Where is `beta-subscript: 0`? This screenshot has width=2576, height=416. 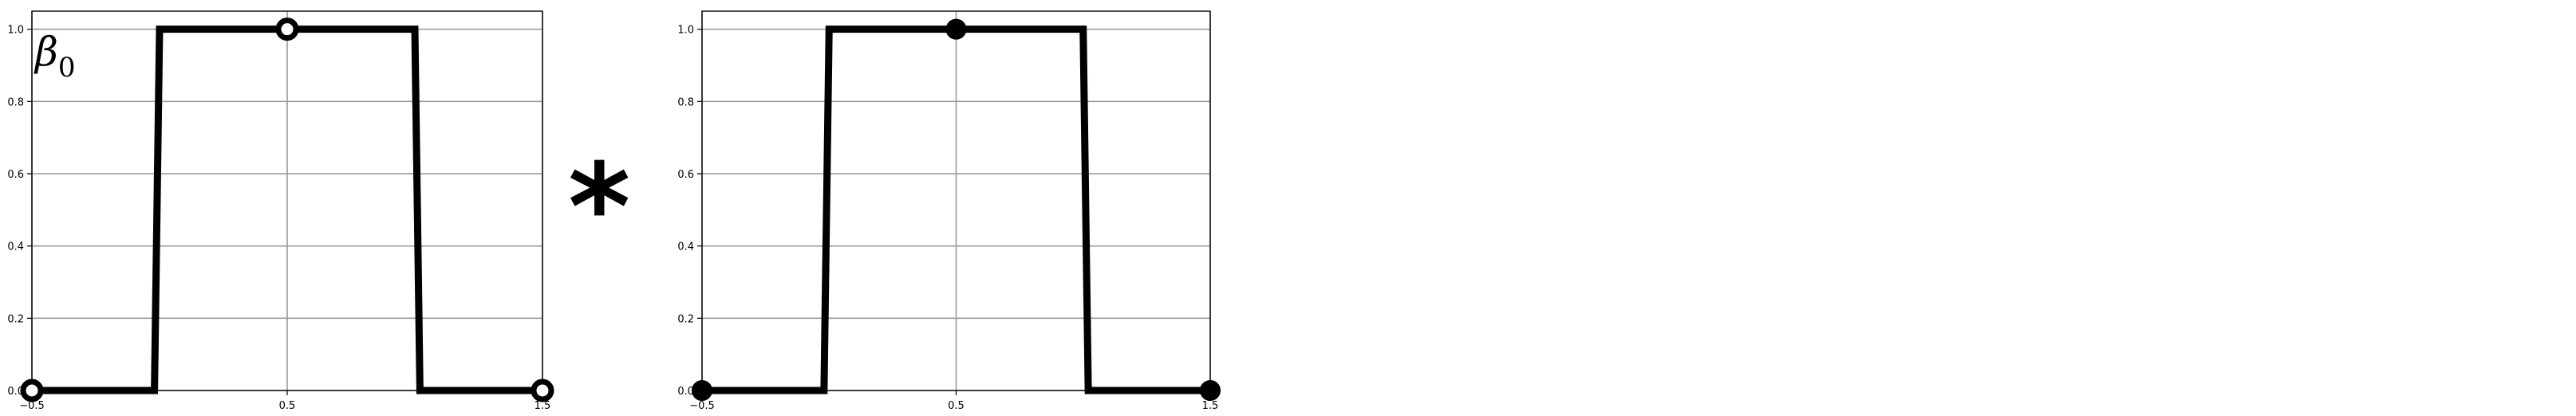 beta-subscript: 0 is located at coordinates (67, 68).